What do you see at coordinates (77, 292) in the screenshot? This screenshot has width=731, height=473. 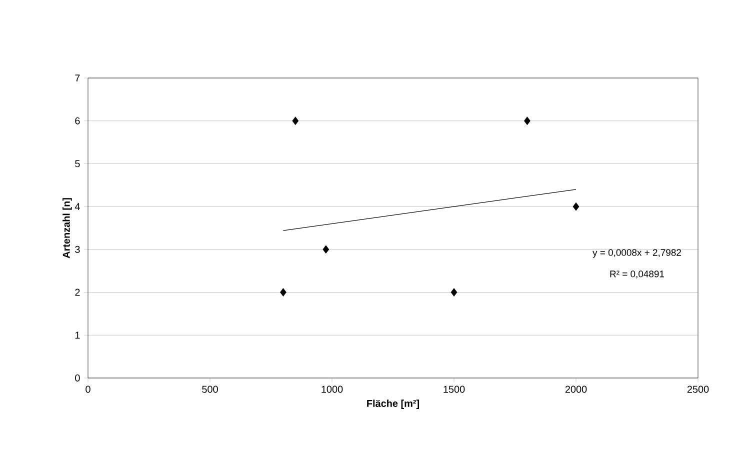 I see `y-tick-label: 2` at bounding box center [77, 292].